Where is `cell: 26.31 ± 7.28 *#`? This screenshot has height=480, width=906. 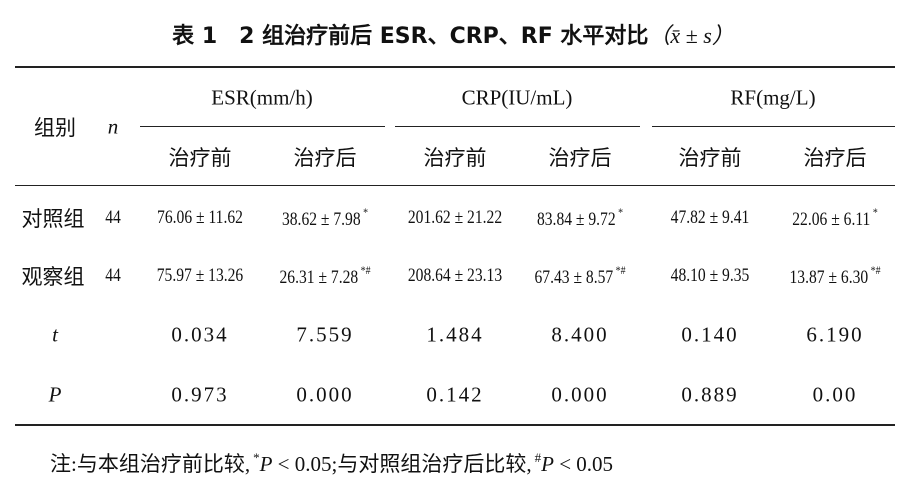 cell: 26.31 ± 7.28 *# is located at coordinates (325, 276).